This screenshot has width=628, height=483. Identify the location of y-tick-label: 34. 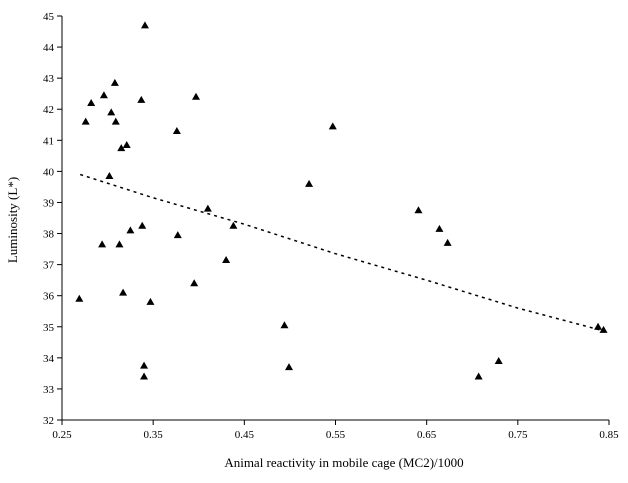
(49, 359).